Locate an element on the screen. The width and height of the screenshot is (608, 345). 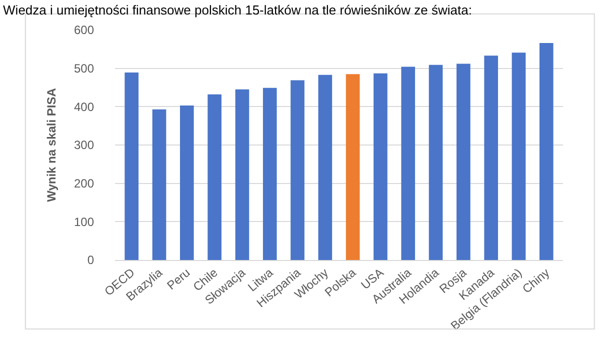
y-tick-label: 100 is located at coordinates (84, 221).